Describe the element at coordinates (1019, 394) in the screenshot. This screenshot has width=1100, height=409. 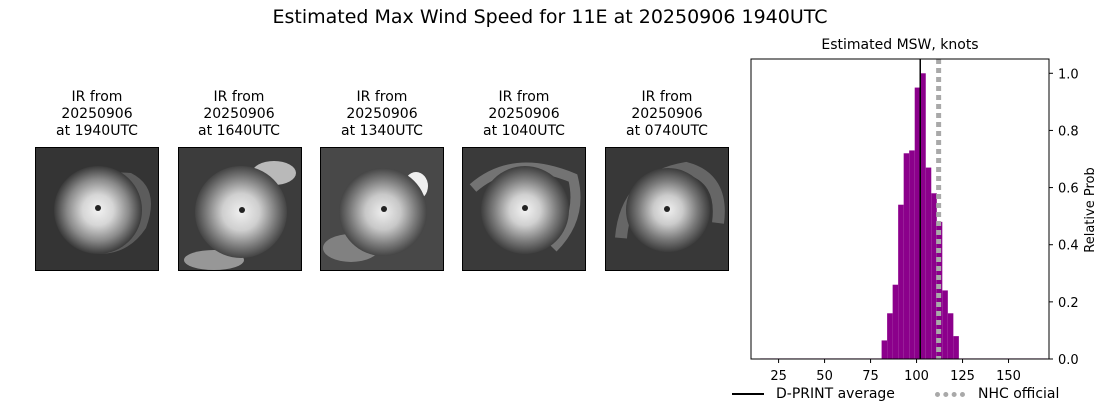
I see `nhc-legend-label: NHC official` at that location.